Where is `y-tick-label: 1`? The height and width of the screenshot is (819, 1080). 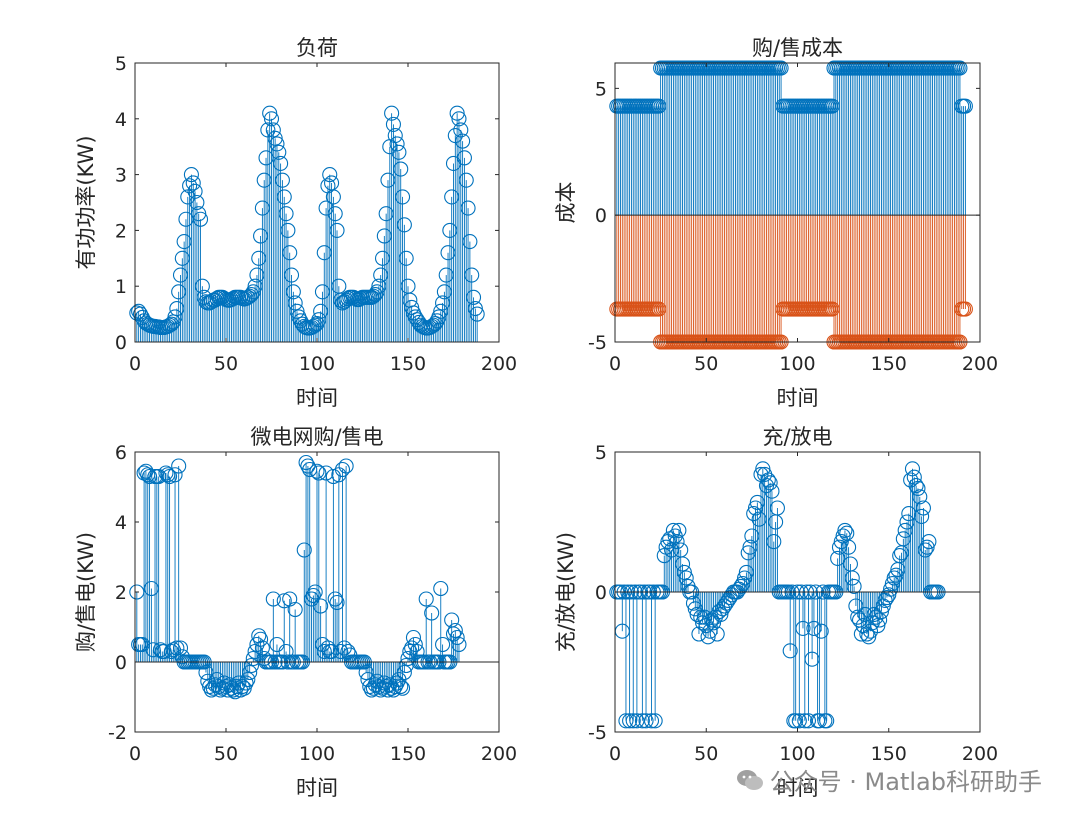 y-tick-label: 1 is located at coordinates (121, 287).